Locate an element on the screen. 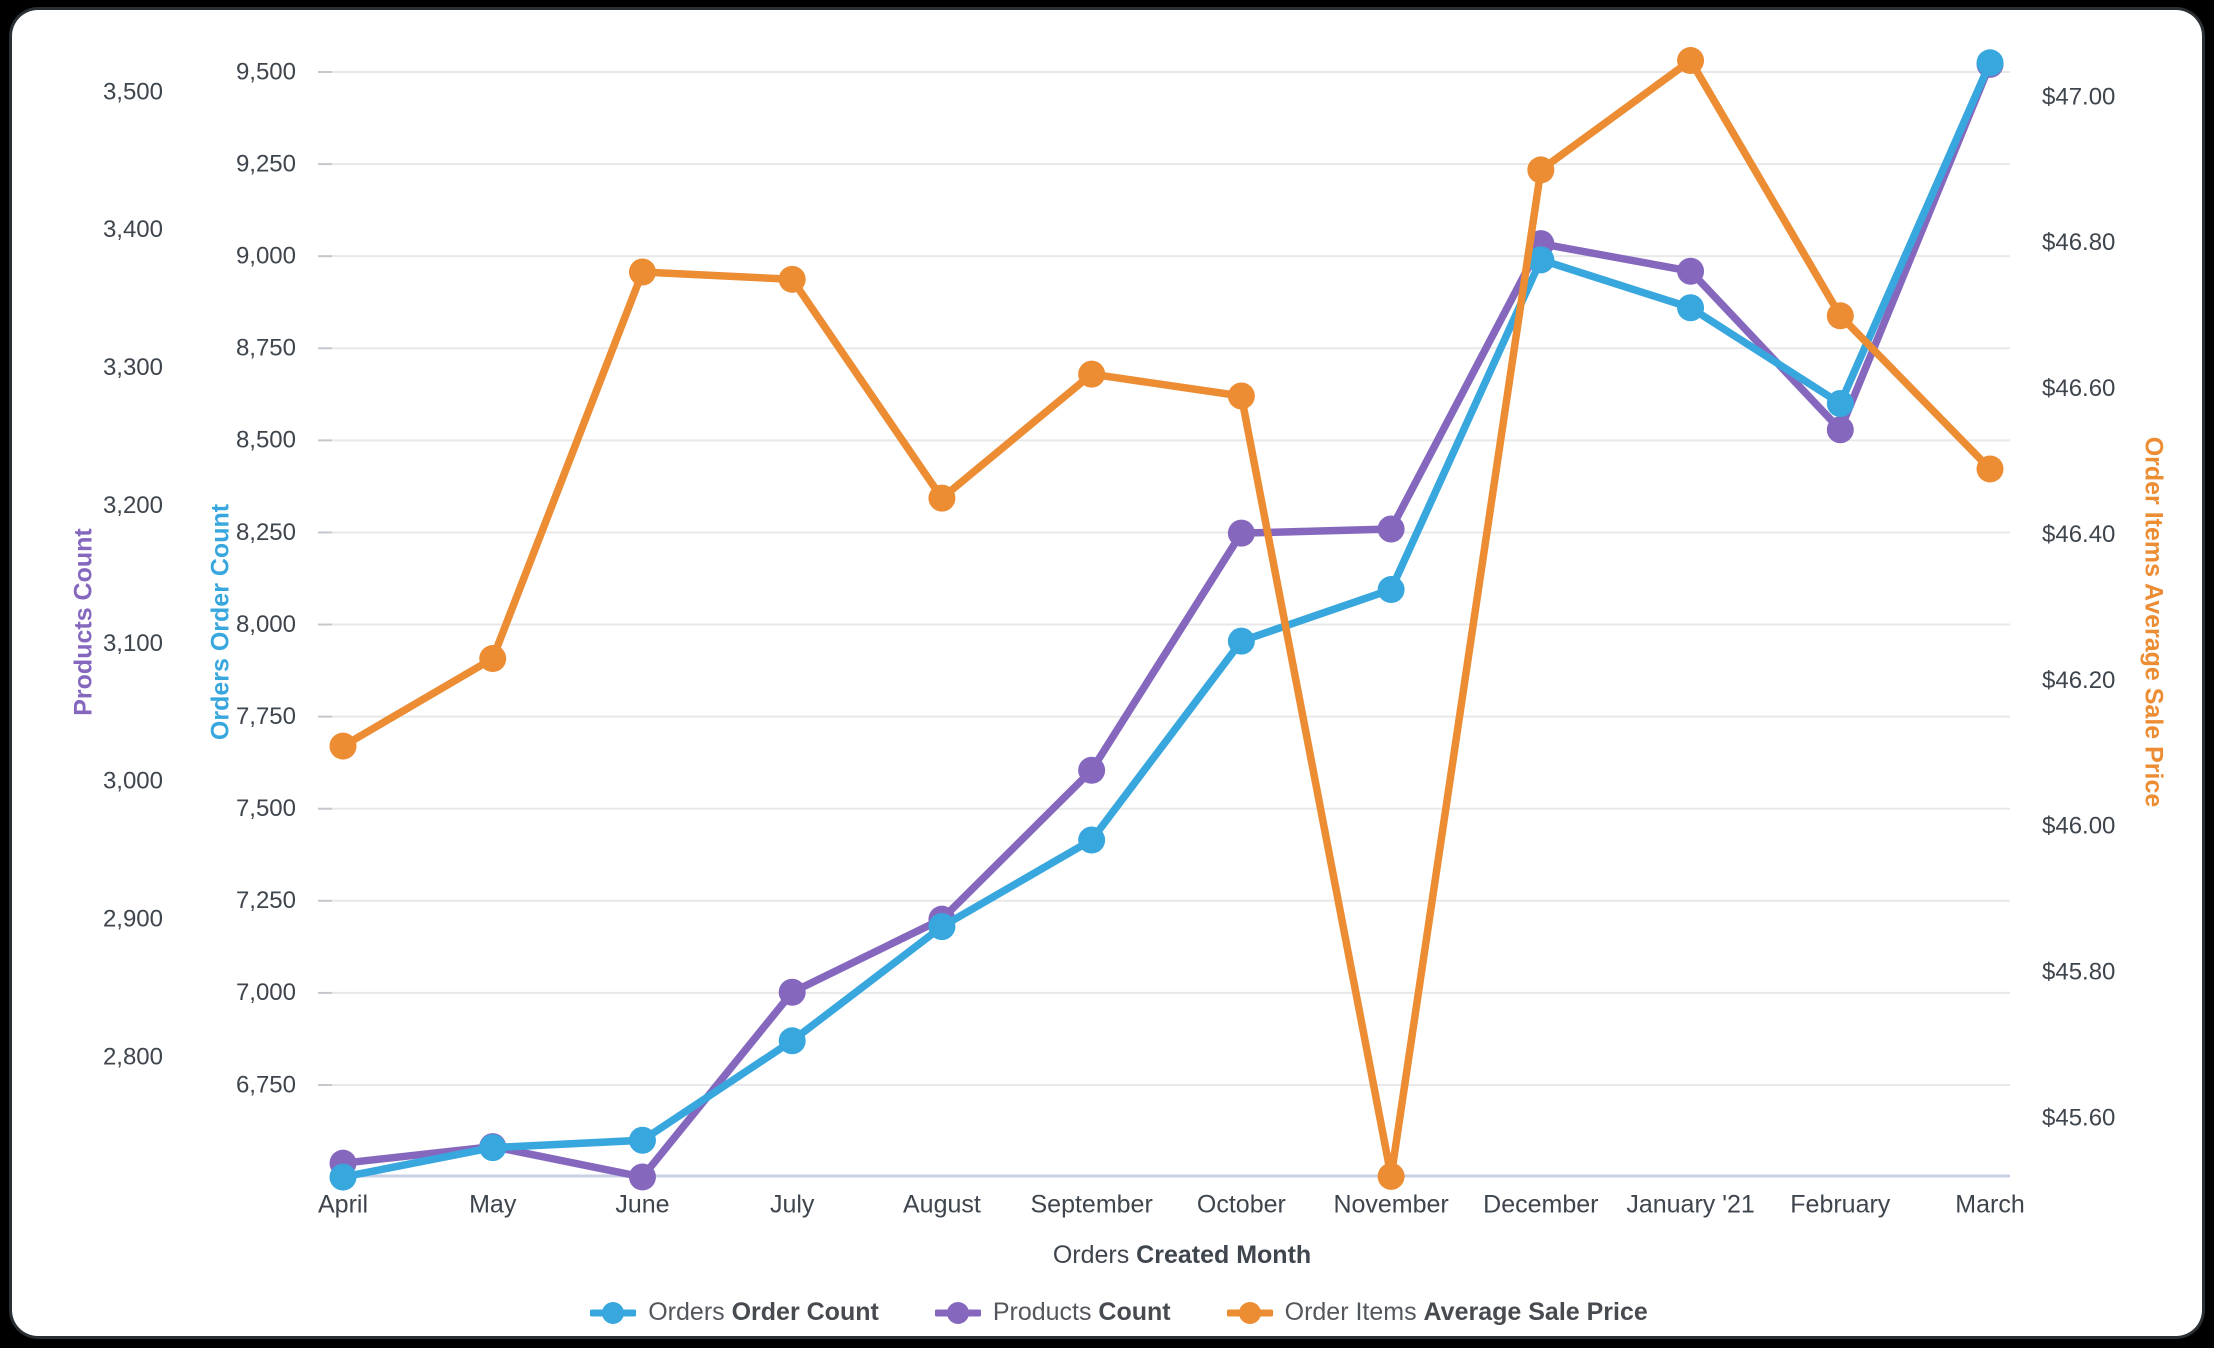  legend-item-label: Order Items Average Sale Price is located at coordinates (1466, 1312).